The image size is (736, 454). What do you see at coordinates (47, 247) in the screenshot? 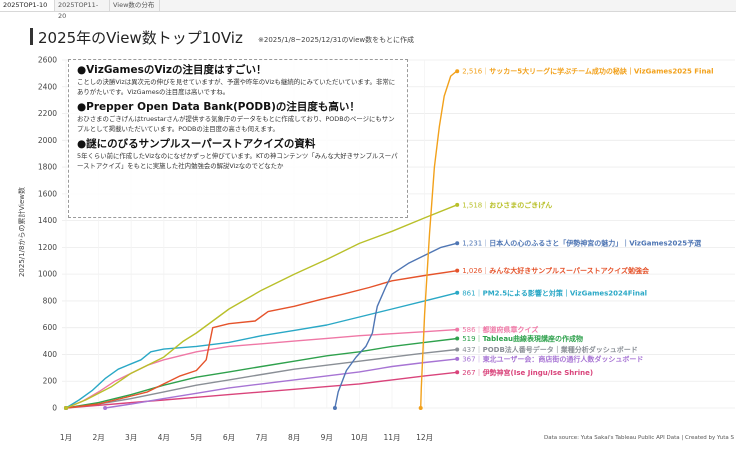
I see `y-tick-label: 1200` at bounding box center [47, 247].